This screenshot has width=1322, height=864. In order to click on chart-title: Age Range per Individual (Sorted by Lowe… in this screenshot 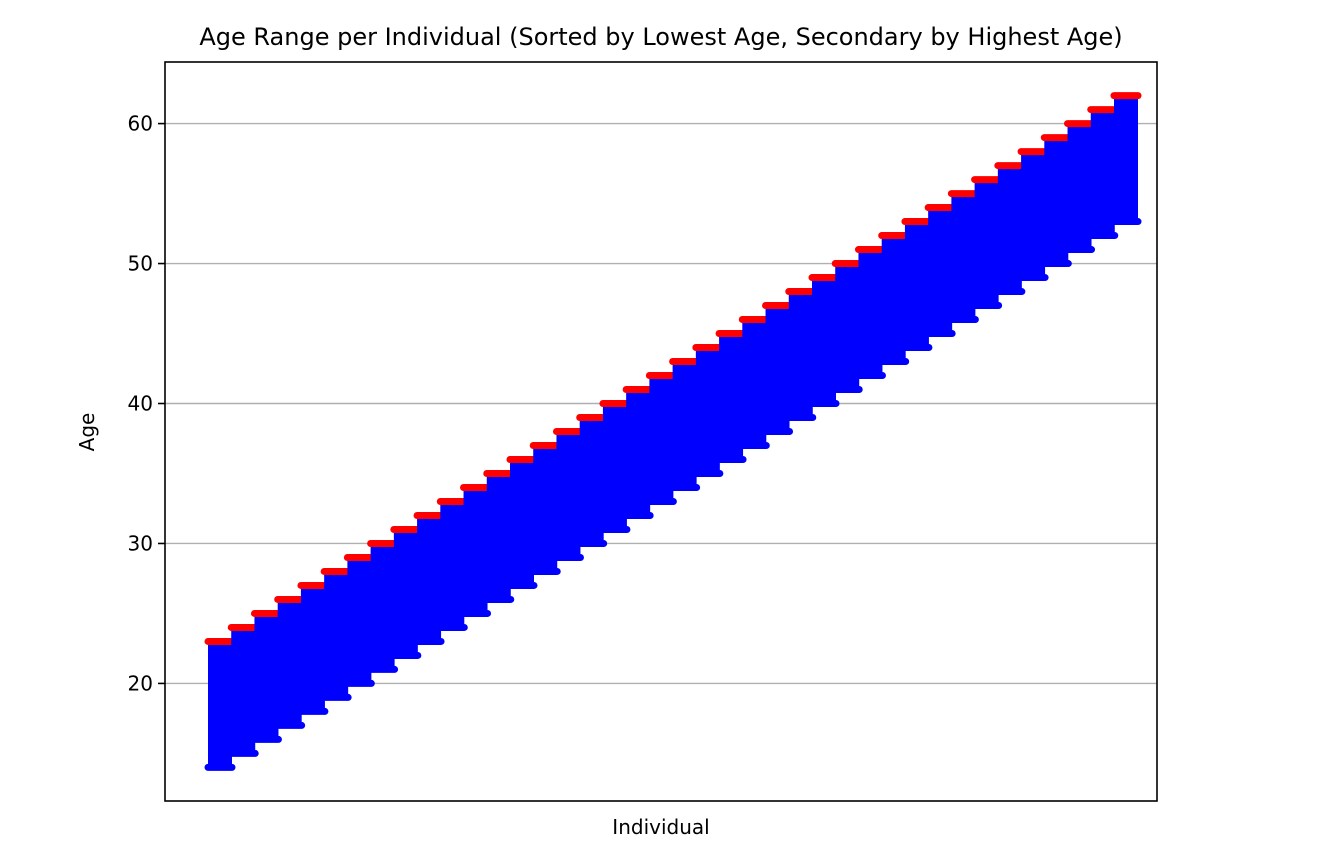, I will do `click(660, 37)`.